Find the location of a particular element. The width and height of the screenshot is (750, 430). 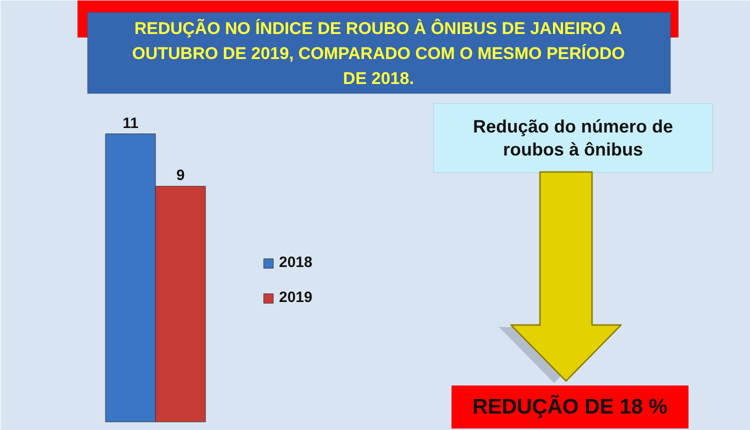

legend-label: 2018 is located at coordinates (295, 262).